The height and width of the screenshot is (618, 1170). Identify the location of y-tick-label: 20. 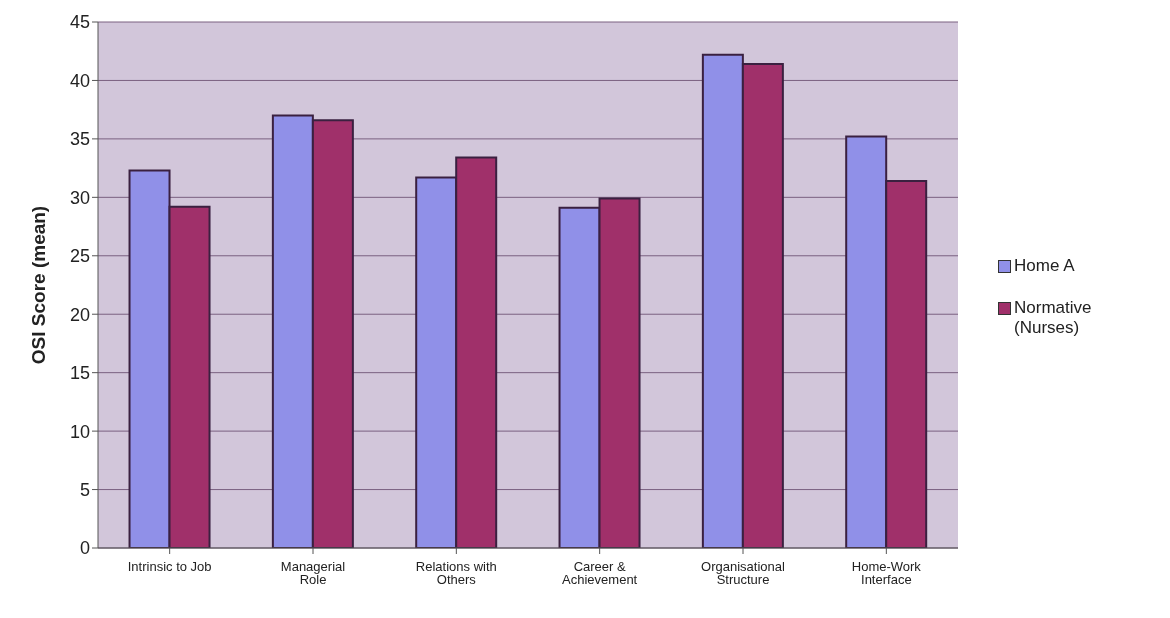
(79, 314).